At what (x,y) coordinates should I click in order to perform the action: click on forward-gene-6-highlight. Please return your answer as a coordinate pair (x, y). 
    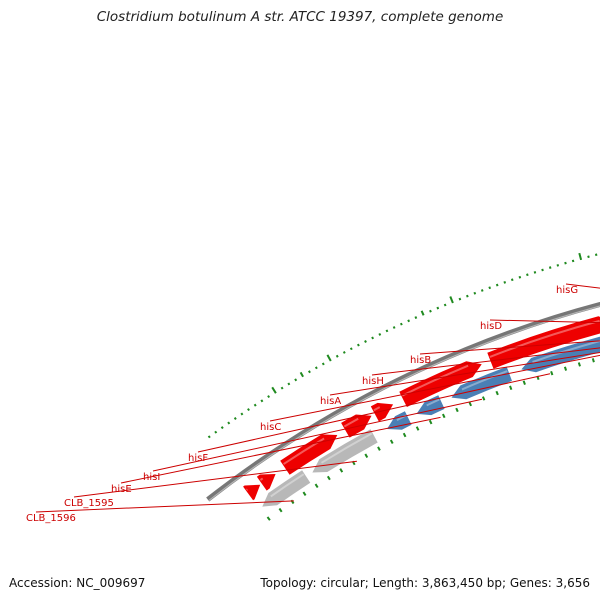
    Looking at the image, I should click on (435, 380).